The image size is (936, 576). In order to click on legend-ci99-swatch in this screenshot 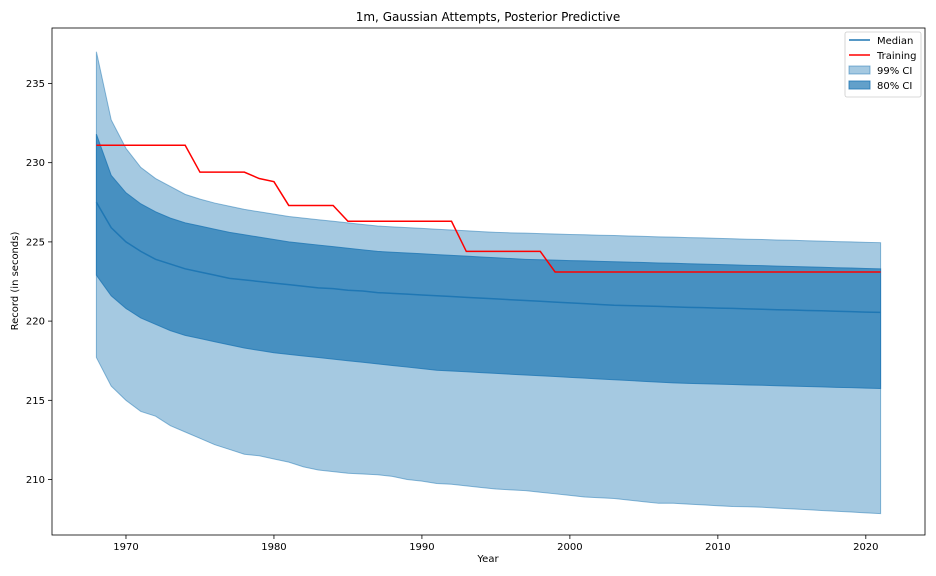, I will do `click(859, 70)`.